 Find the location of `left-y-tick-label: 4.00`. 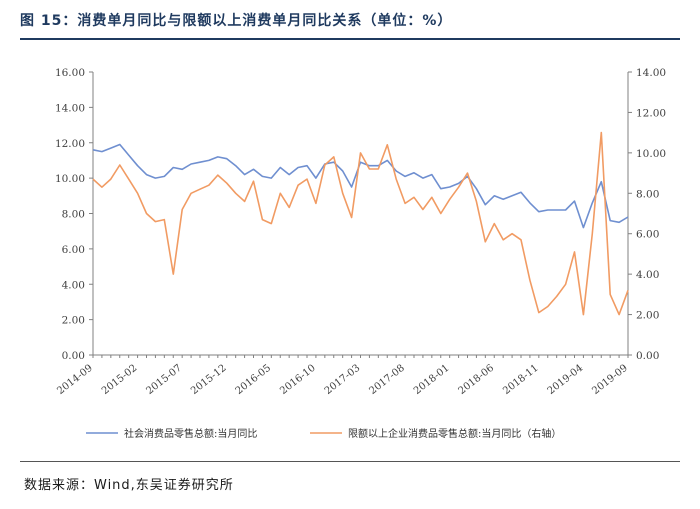

left-y-tick-label: 4.00 is located at coordinates (73, 285).